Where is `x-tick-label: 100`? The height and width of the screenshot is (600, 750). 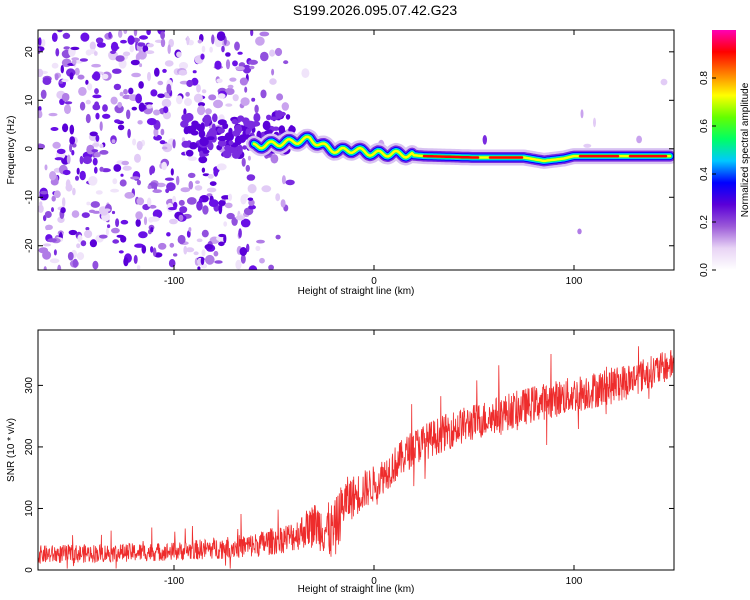
x-tick-label: 100 is located at coordinates (574, 581).